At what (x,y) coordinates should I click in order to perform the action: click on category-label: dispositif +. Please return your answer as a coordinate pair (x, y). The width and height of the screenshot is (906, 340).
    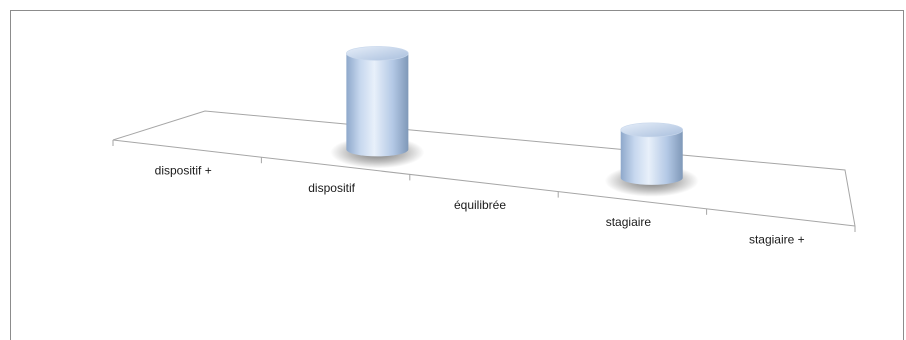
    Looking at the image, I should click on (183, 171).